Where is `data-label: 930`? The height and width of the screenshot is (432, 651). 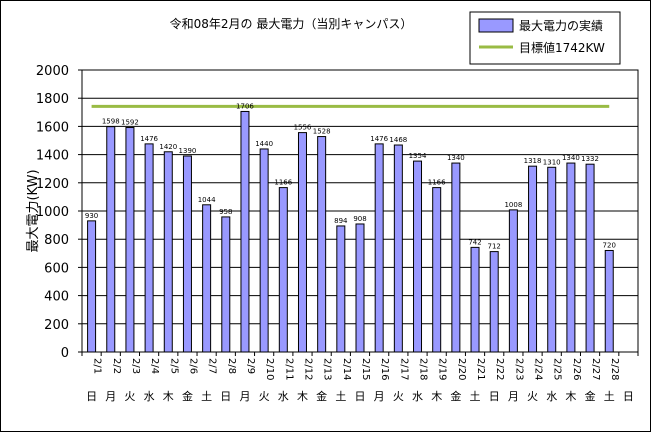 data-label: 930 is located at coordinates (91, 216).